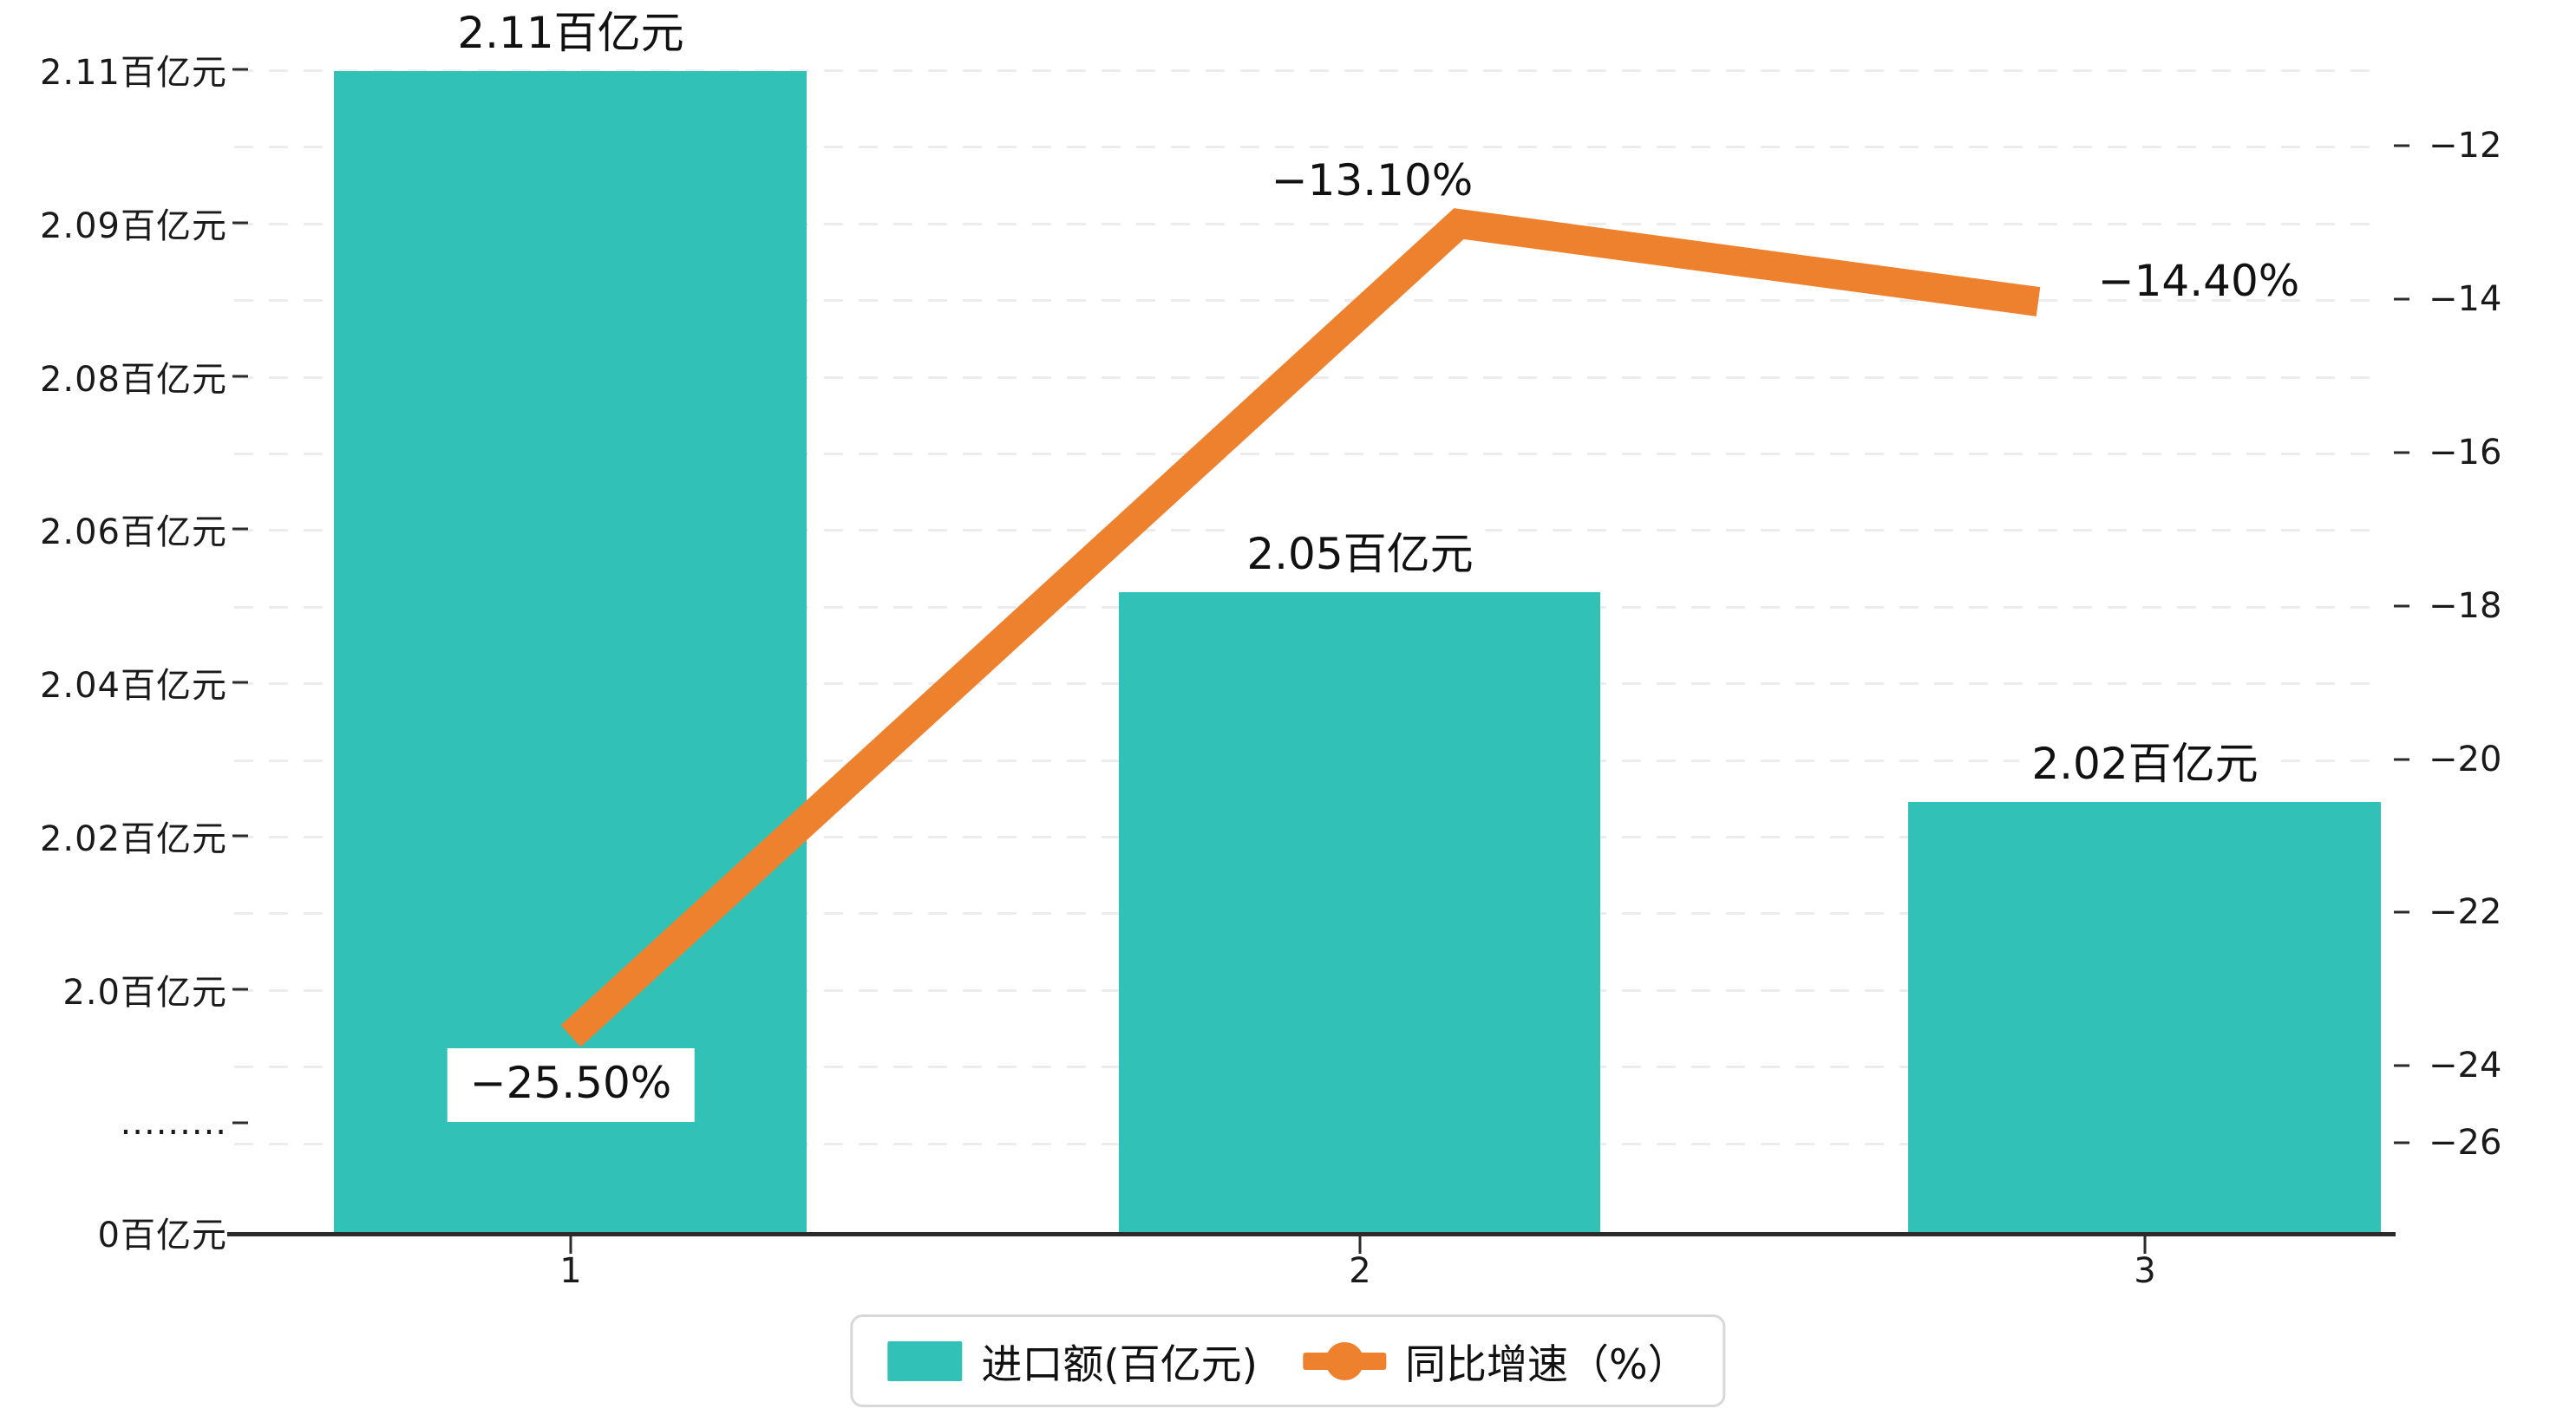  I want to click on x-axis-line, so click(1311, 1234).